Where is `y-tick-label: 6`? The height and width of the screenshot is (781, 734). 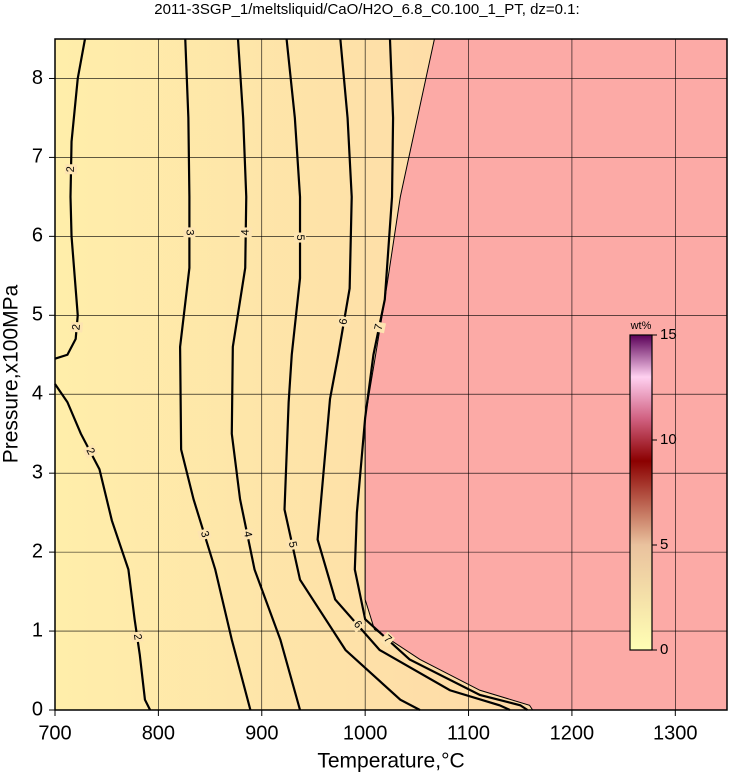
y-tick-label: 6 is located at coordinates (37, 236).